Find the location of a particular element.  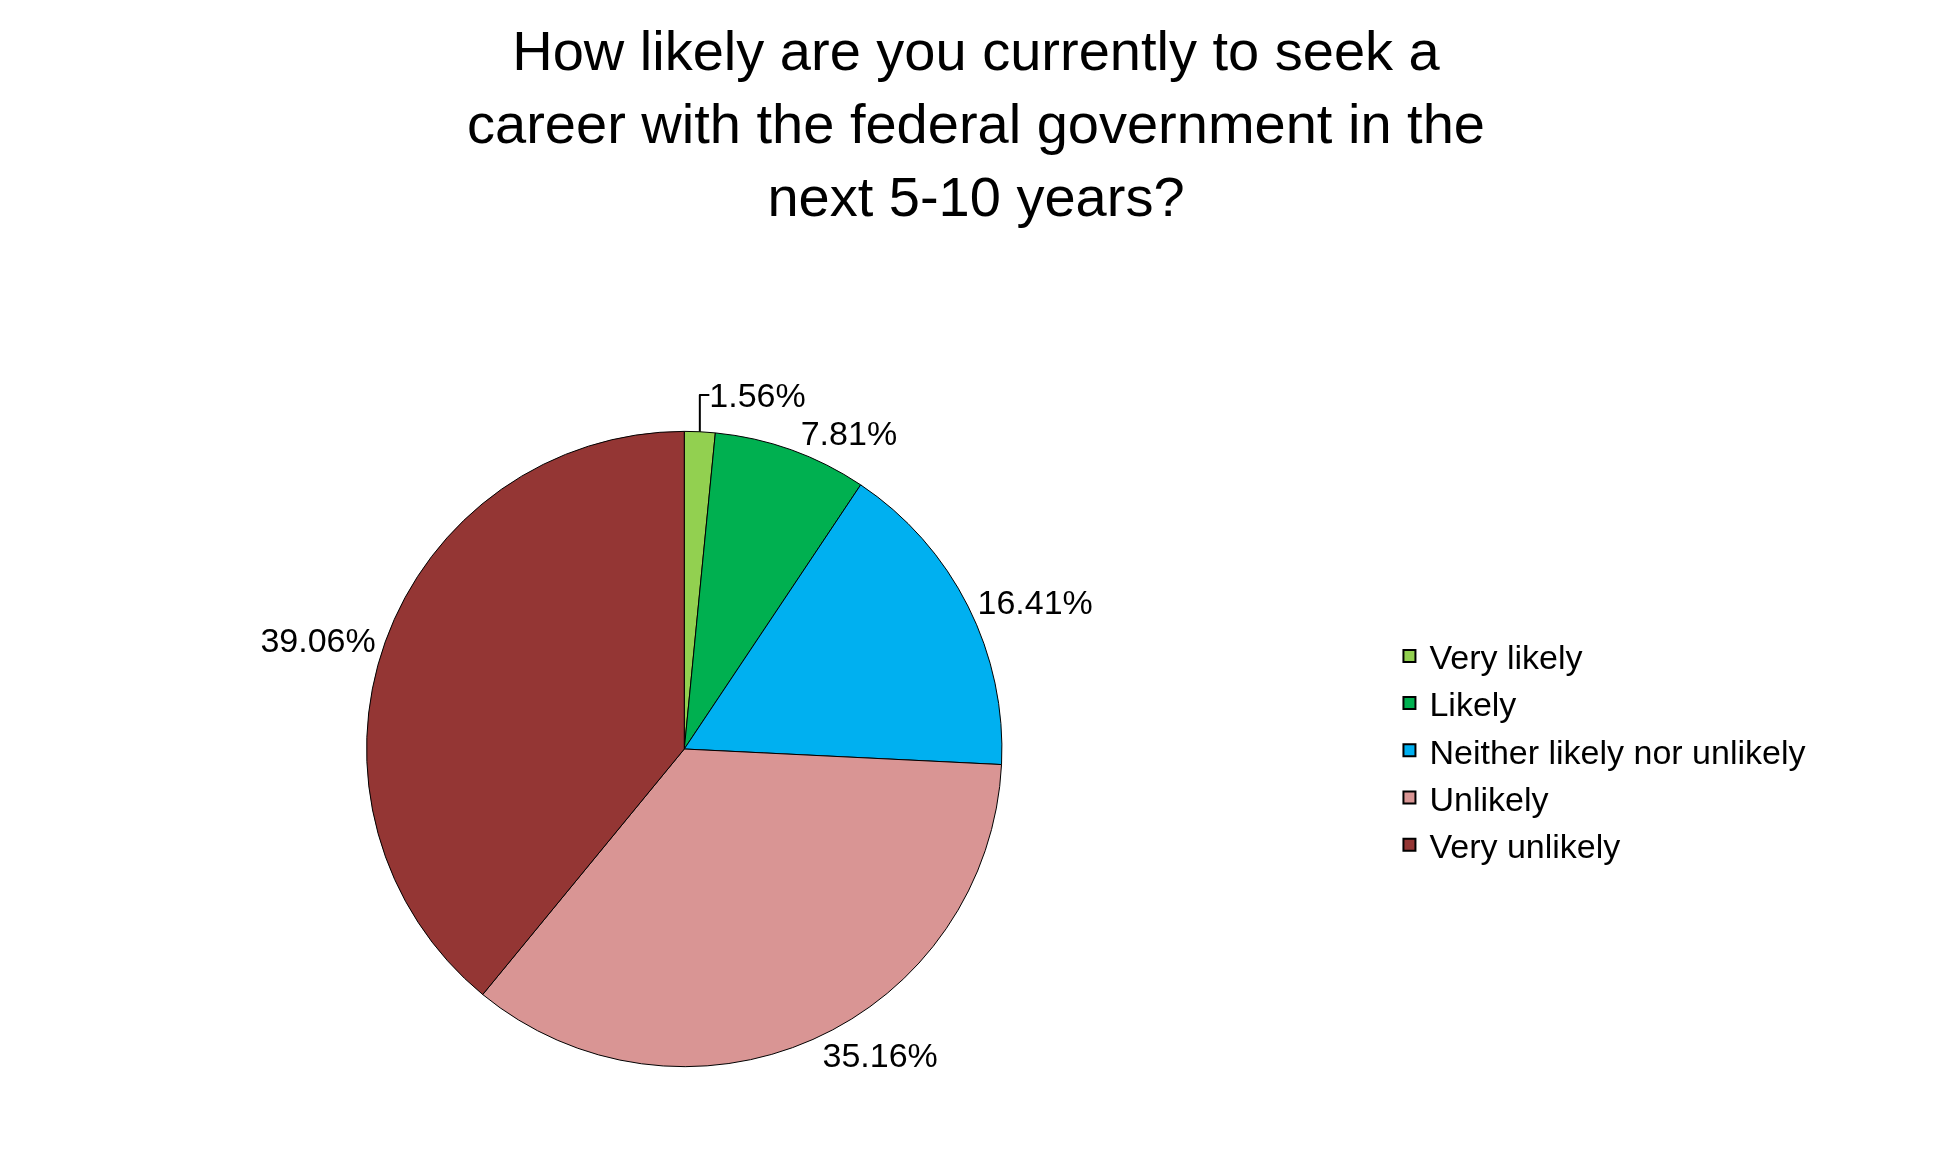

legend-label: Unlikely is located at coordinates (1489, 798).